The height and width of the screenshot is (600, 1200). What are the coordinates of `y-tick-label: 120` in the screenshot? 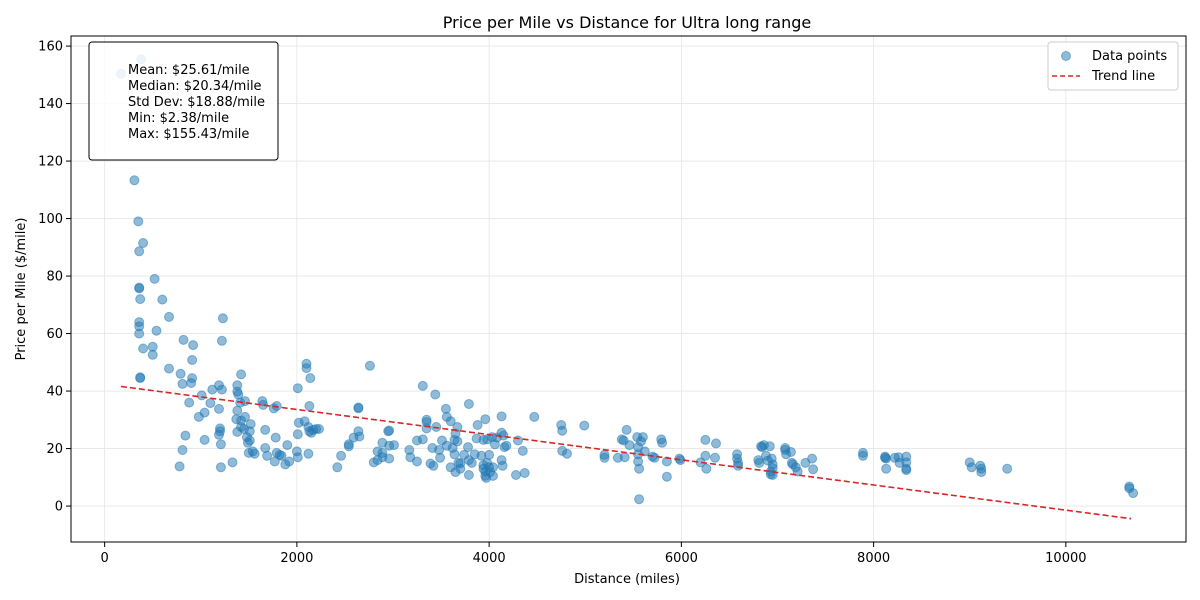 It's located at (50, 162).